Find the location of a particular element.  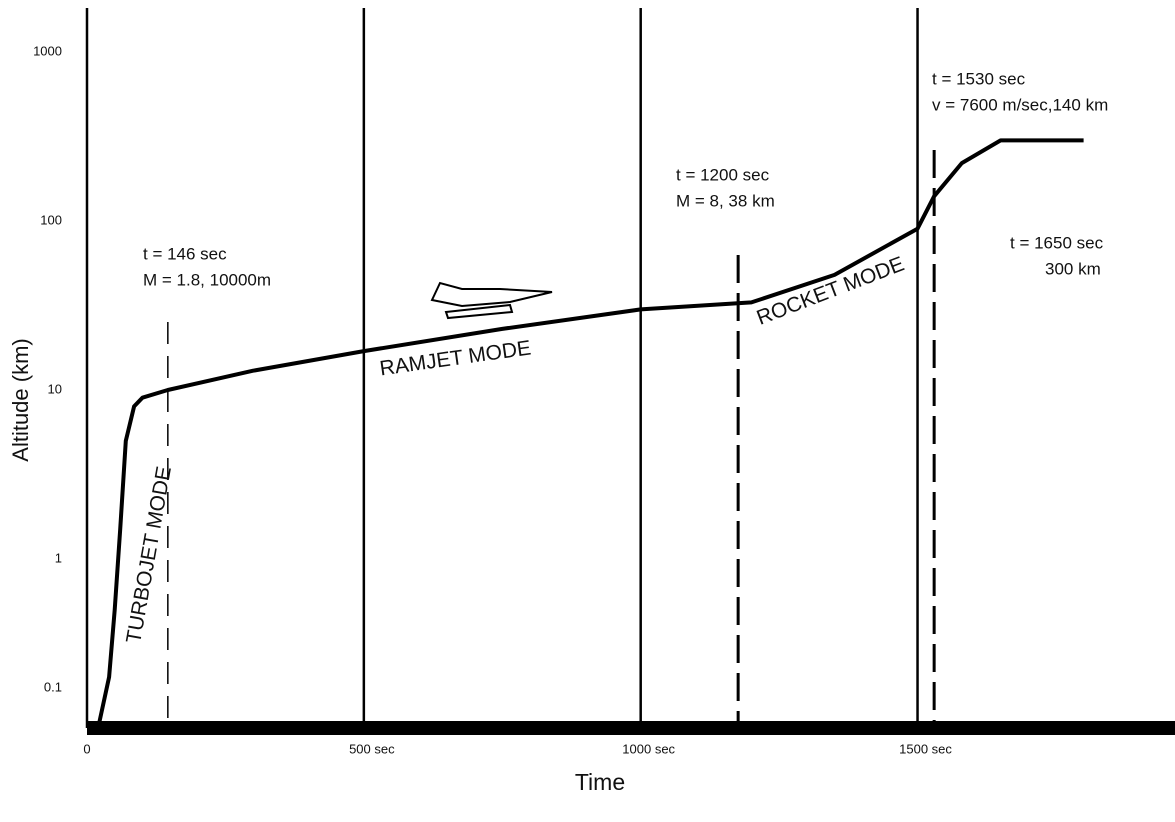

x-tick-label: 0 is located at coordinates (86, 748).